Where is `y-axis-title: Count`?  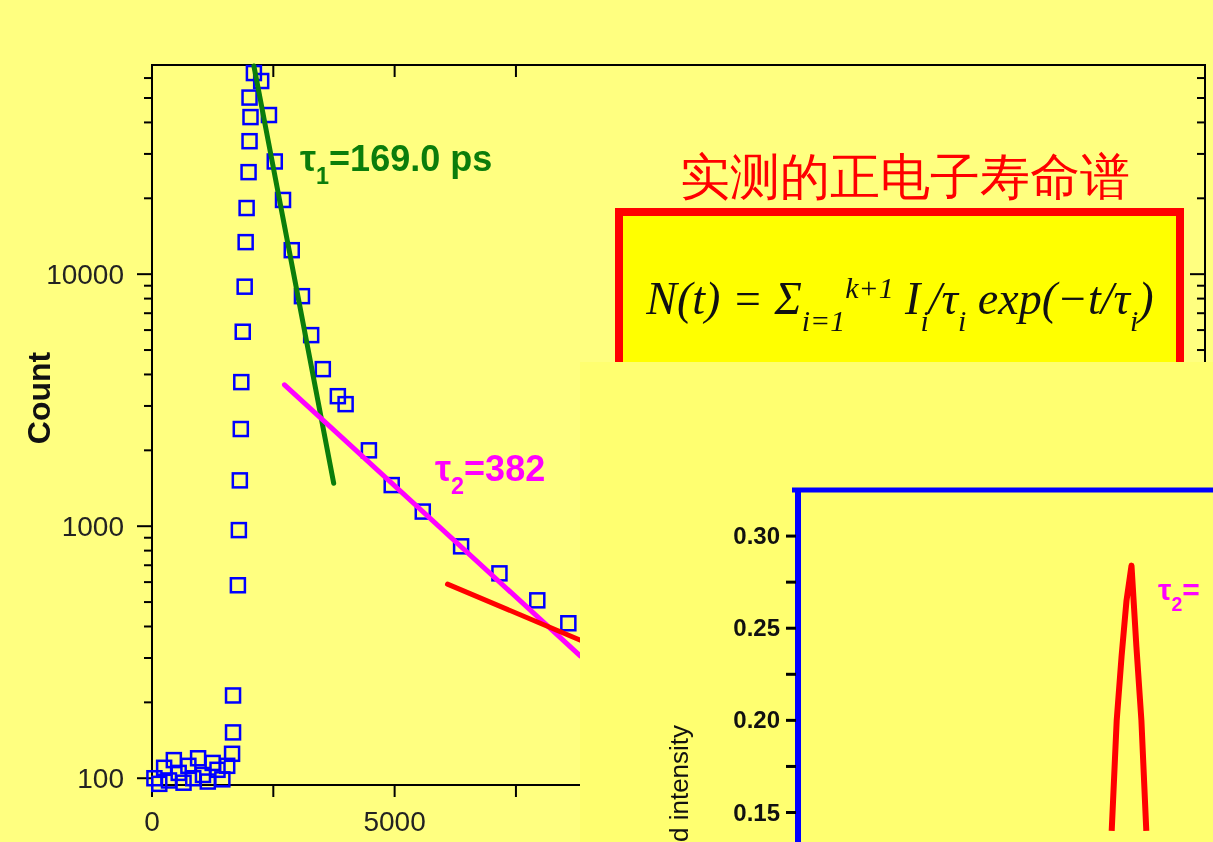
y-axis-title: Count is located at coordinates (39, 398).